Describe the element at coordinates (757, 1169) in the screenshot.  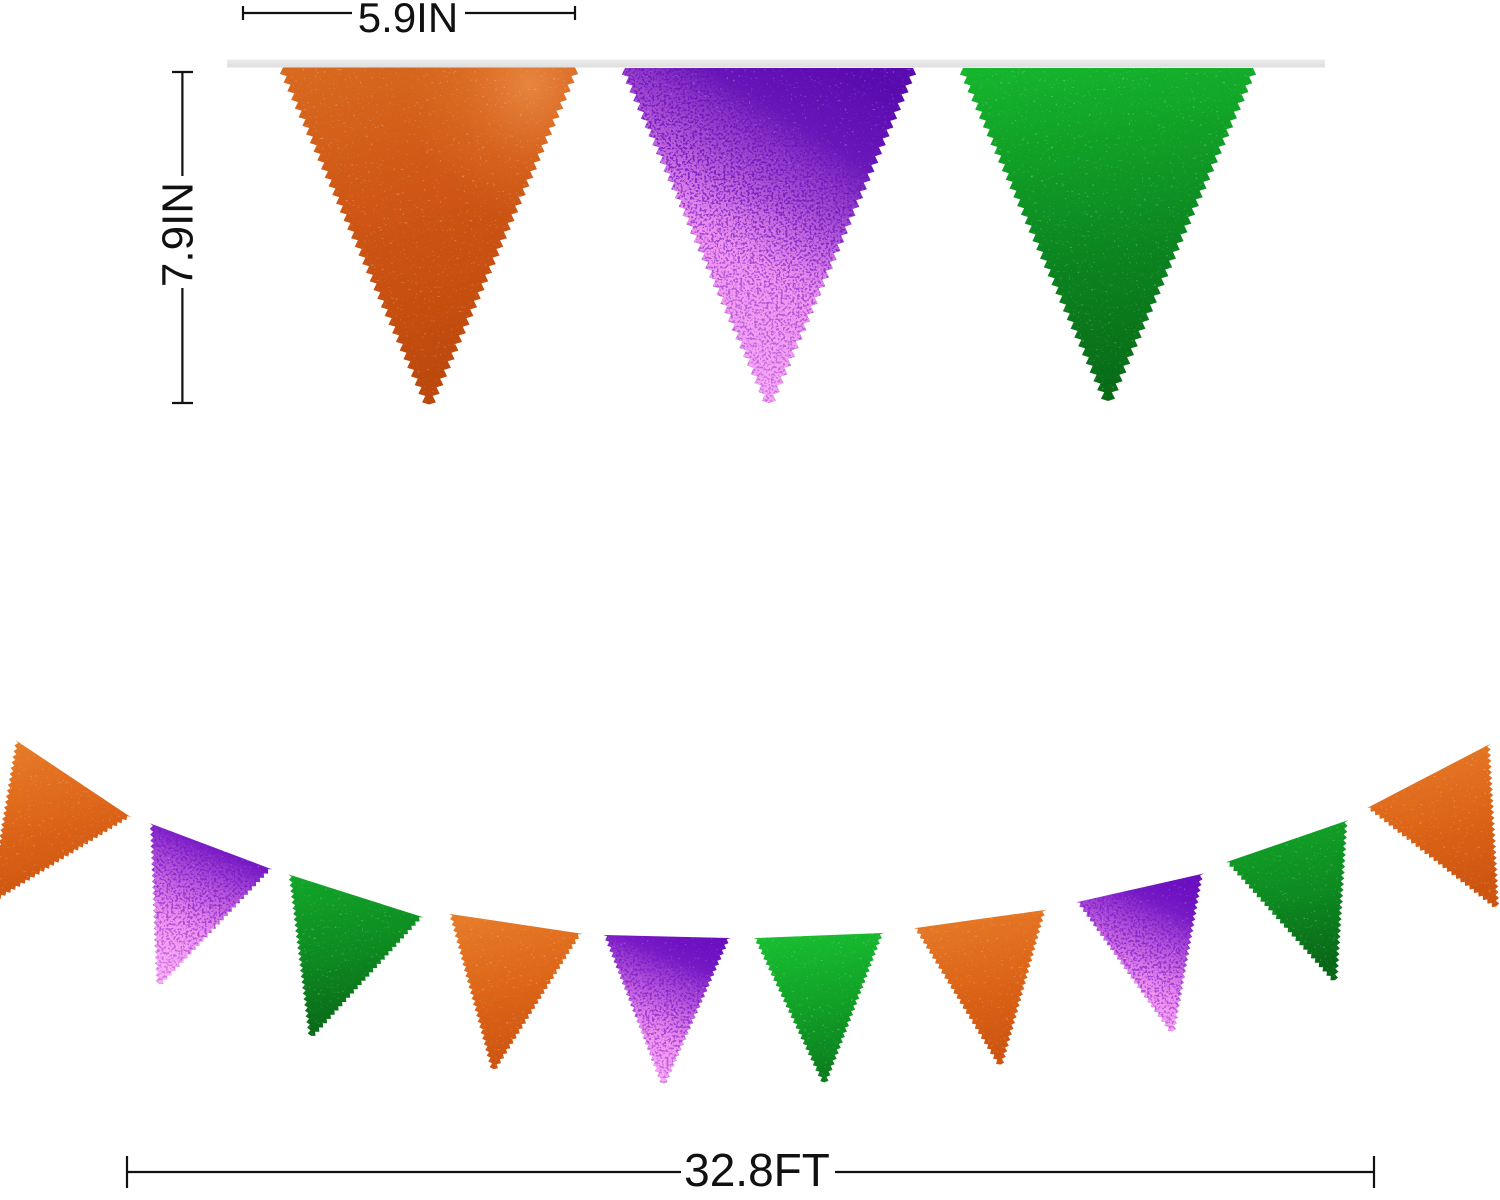
I see `svg-text: 32.8FT` at that location.